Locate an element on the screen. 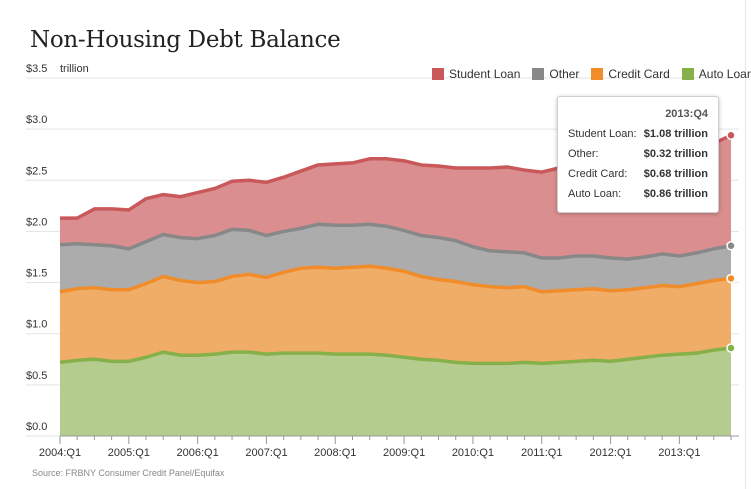 This screenshot has width=751, height=489. tooltip-label: Auto Loan: is located at coordinates (595, 194).